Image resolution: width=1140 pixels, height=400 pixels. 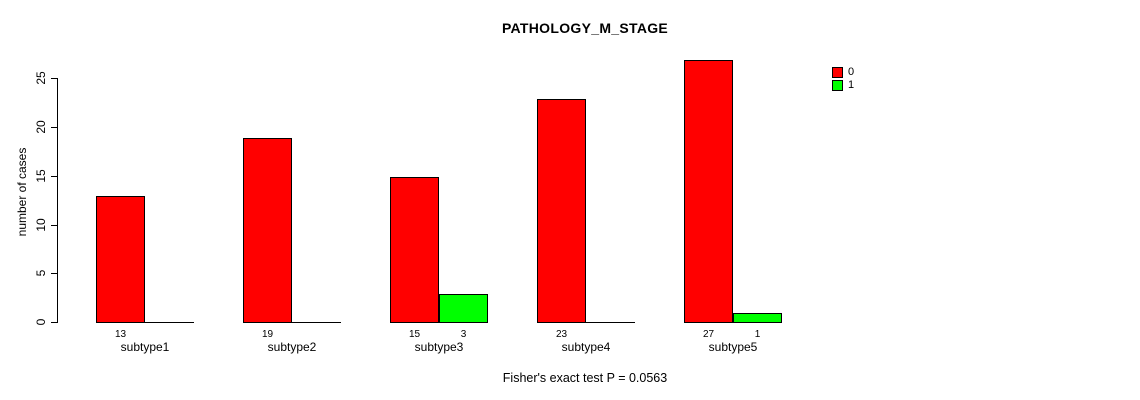 What do you see at coordinates (120, 334) in the screenshot?
I see `value-label-0-subtype1: 13` at bounding box center [120, 334].